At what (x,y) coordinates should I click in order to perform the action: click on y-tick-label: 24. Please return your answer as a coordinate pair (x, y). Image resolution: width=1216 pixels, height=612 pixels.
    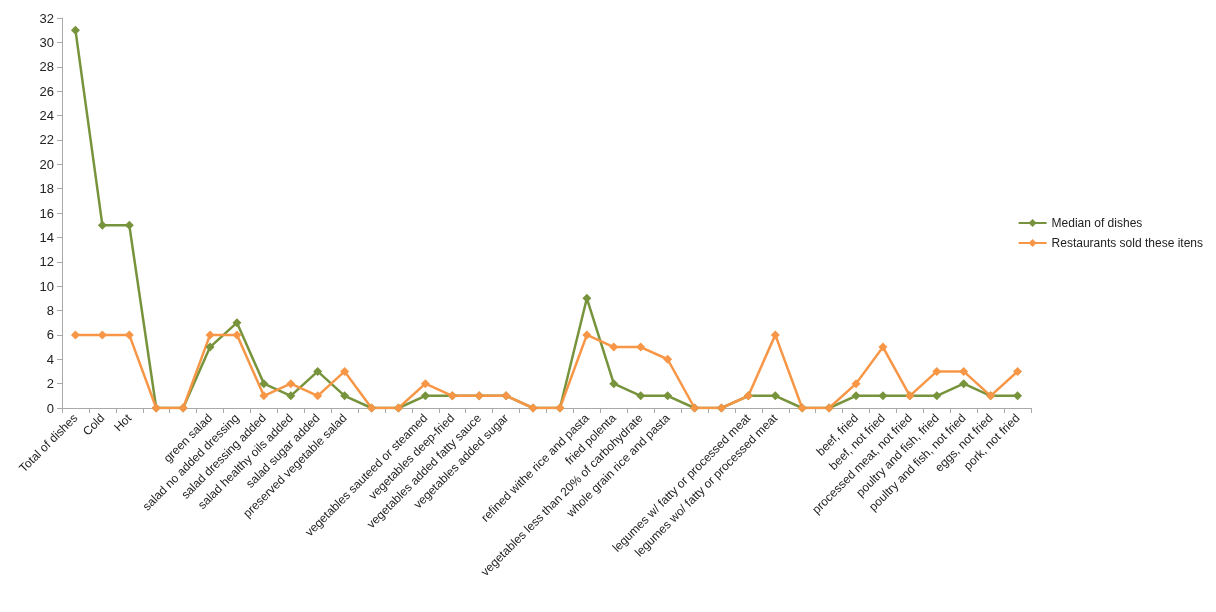
    Looking at the image, I should click on (46, 115).